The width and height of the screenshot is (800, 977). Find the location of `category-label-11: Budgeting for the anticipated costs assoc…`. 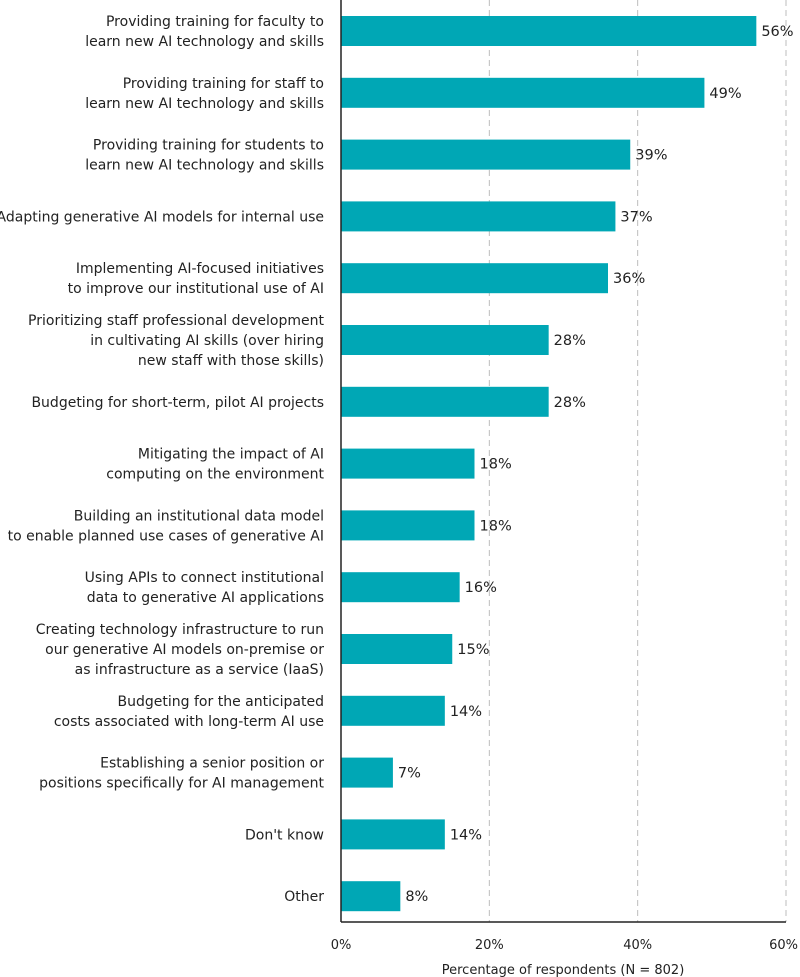

category-label-11: Budgeting for the anticipated costs assoc… is located at coordinates (189, 712).